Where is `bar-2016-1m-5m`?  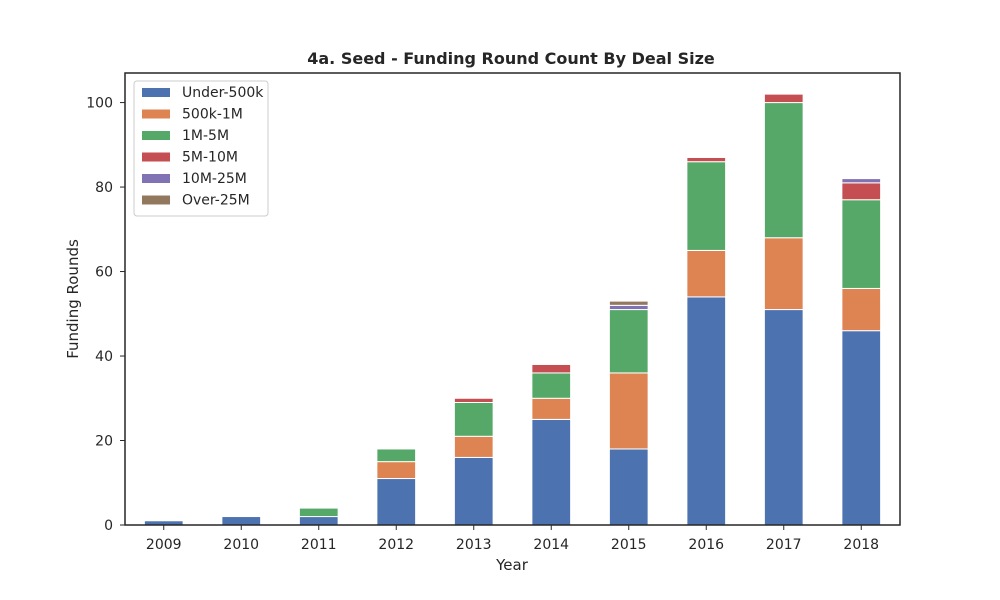
bar-2016-1m-5m is located at coordinates (706, 206).